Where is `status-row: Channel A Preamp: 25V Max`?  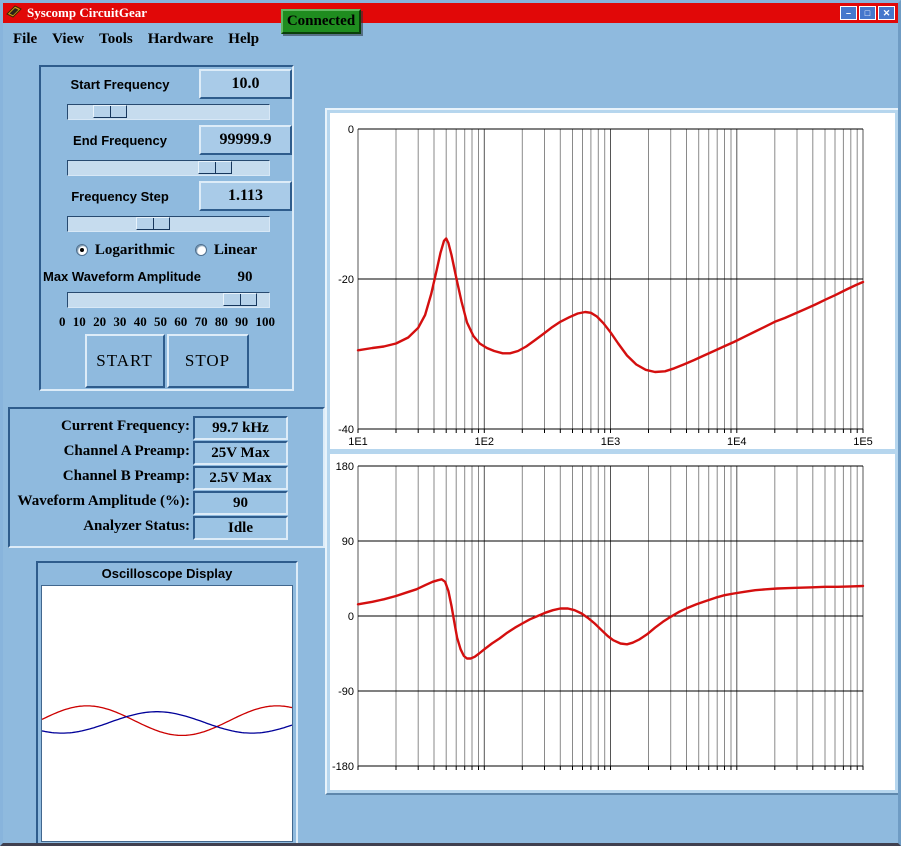 status-row: Channel A Preamp: 25V Max is located at coordinates (166, 453).